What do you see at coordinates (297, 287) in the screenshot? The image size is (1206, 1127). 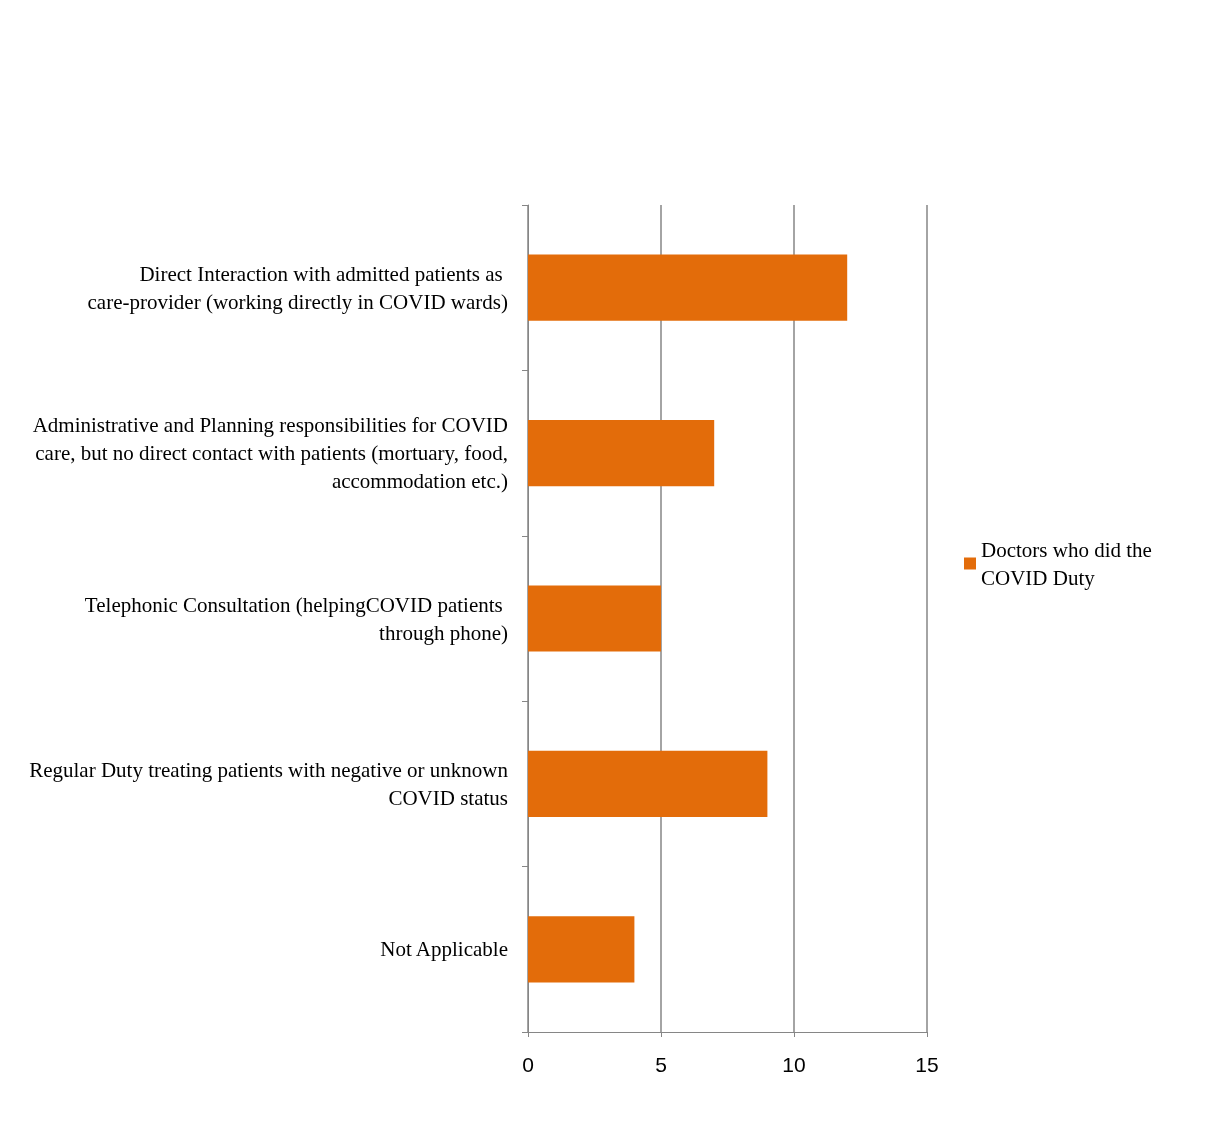 I see `y-tick-label: Direct Interaction with admitted patients as care-provider (working directly in COVID wards)` at bounding box center [297, 287].